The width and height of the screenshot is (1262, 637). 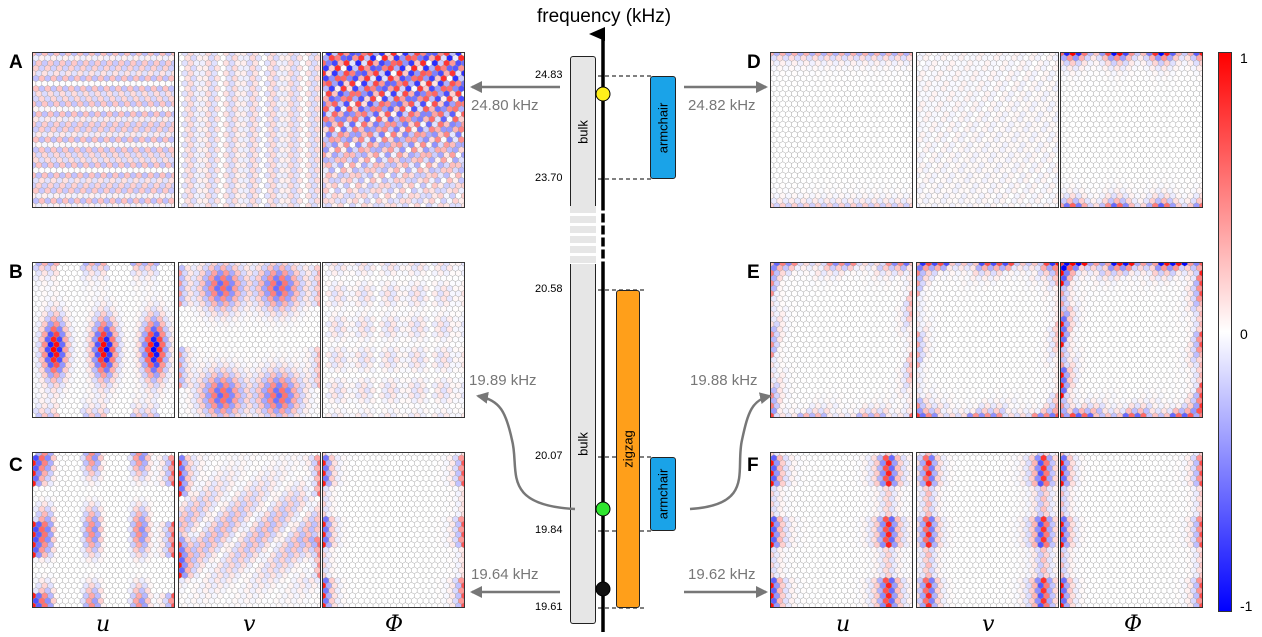 What do you see at coordinates (663, 127) in the screenshot?
I see `armchair-band-top: armchair` at bounding box center [663, 127].